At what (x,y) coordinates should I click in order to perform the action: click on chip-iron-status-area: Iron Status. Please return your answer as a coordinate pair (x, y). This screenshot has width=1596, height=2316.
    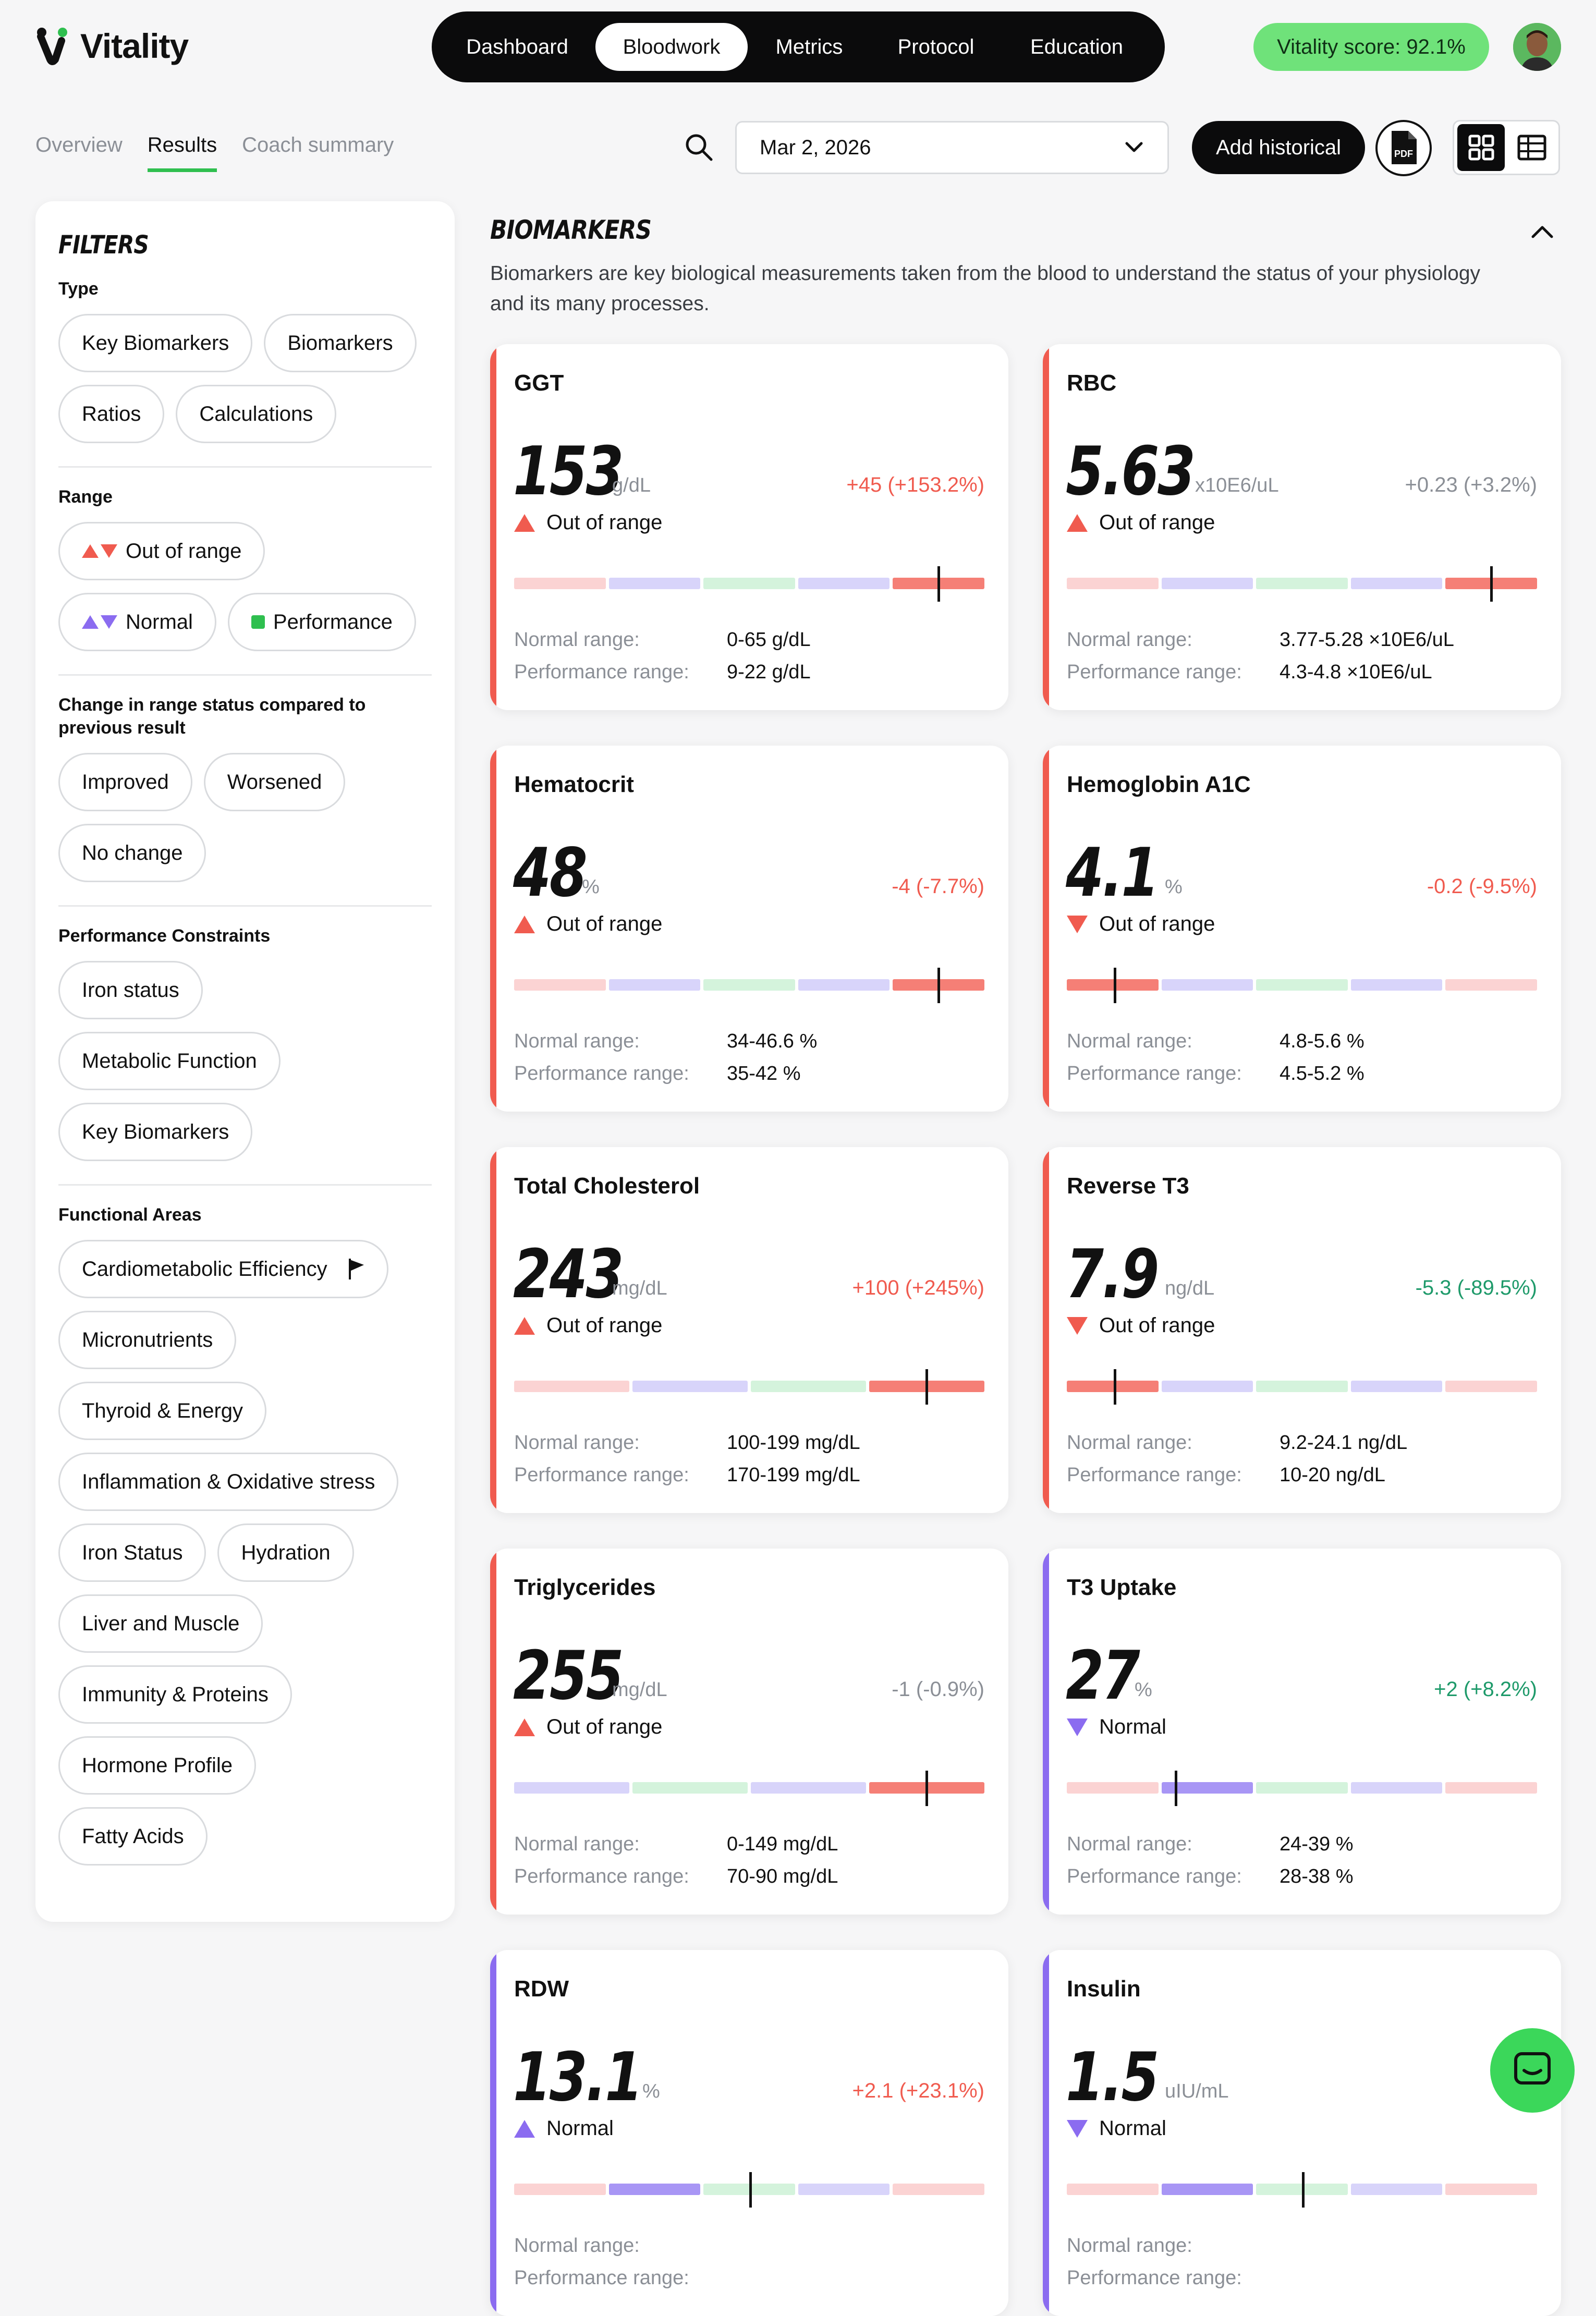
    Looking at the image, I should click on (132, 1552).